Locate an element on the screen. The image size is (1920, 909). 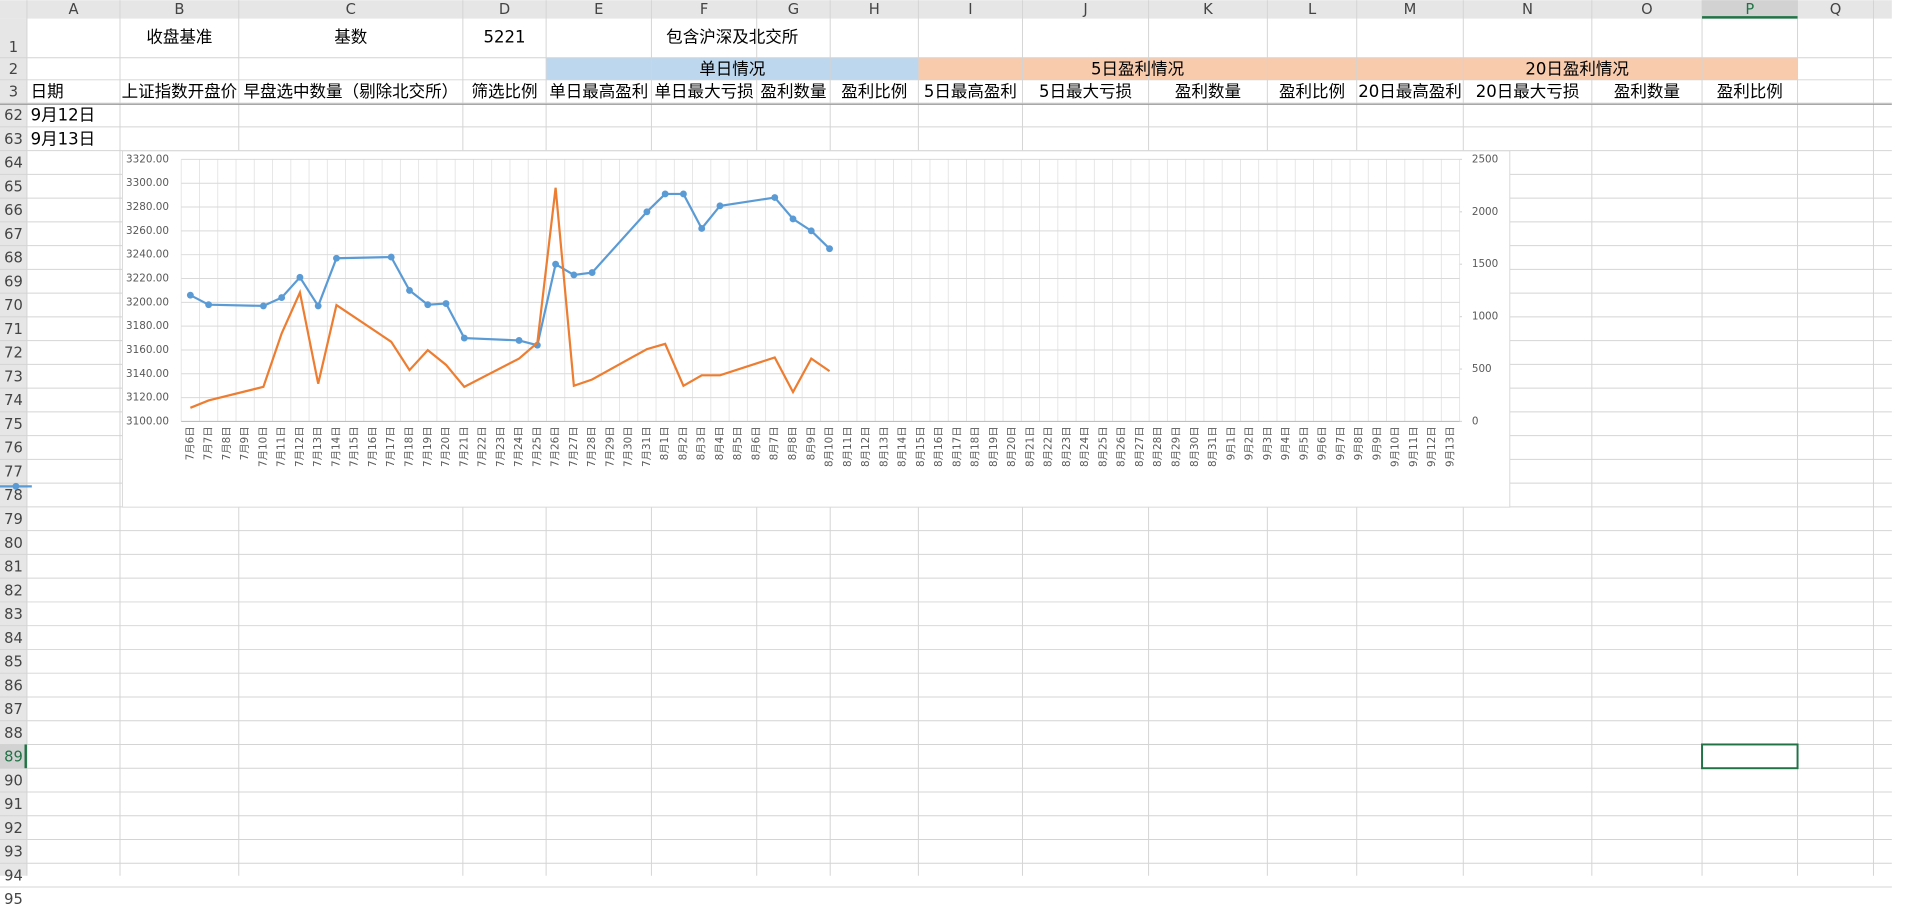
x-tick-label: 9月13日 is located at coordinates (1450, 446).